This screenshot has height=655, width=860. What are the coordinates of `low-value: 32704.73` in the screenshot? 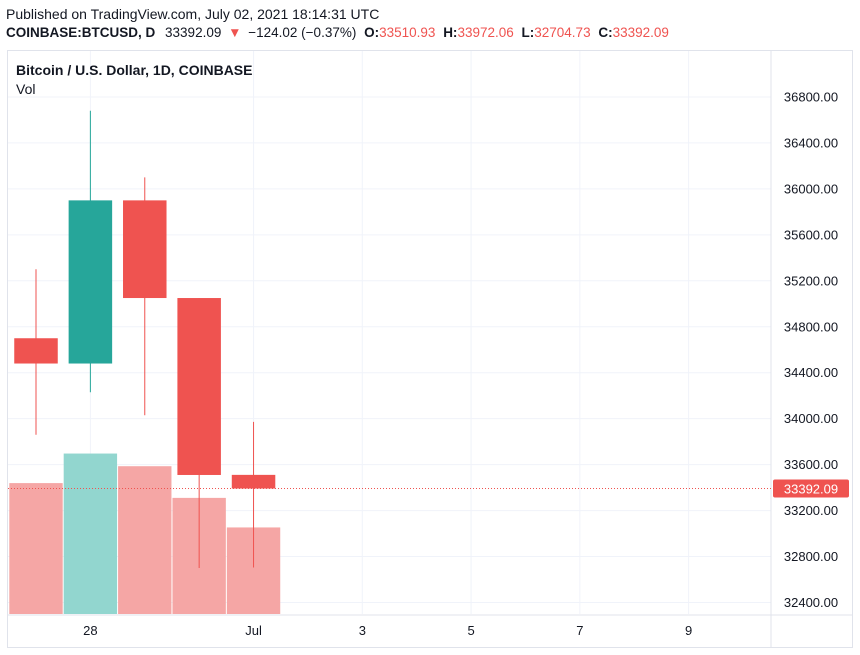 It's located at (562, 32).